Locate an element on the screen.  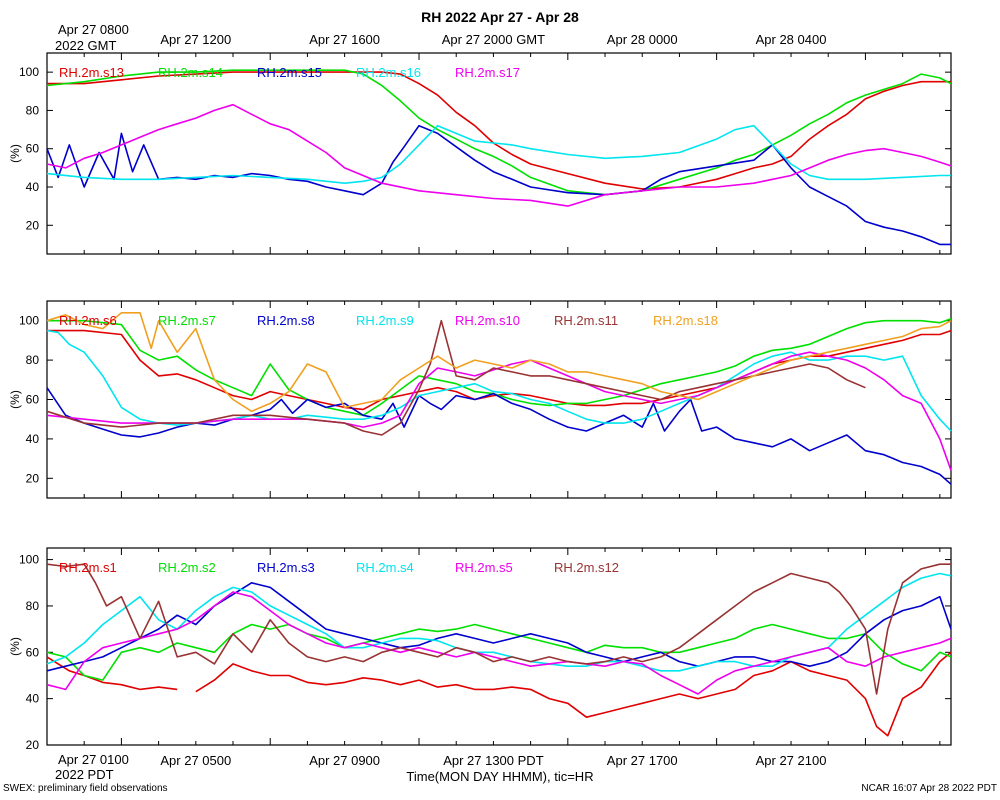
bottom-axis-label: Apr 27 1300 PDT is located at coordinates (493, 760).